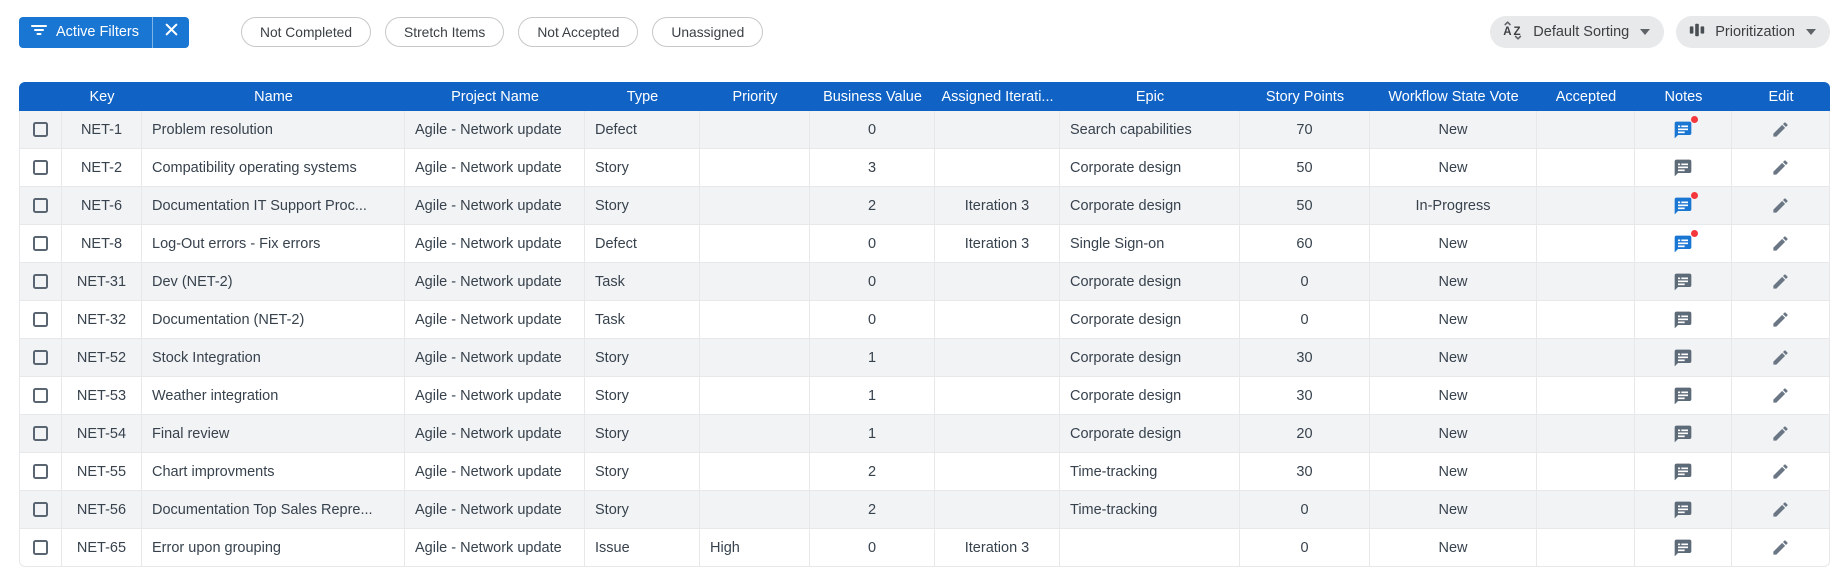  What do you see at coordinates (1811, 32) in the screenshot?
I see `caret-down-icon` at bounding box center [1811, 32].